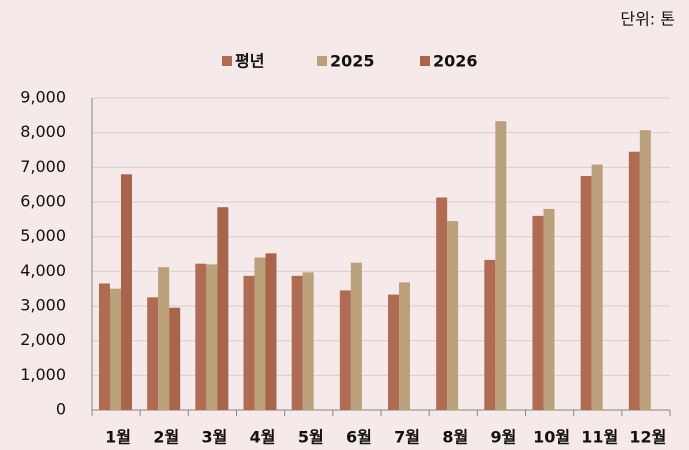 Image resolution: width=689 pixels, height=450 pixels. Describe the element at coordinates (166, 437) in the screenshot. I see `x-tick-label: 2월` at that location.